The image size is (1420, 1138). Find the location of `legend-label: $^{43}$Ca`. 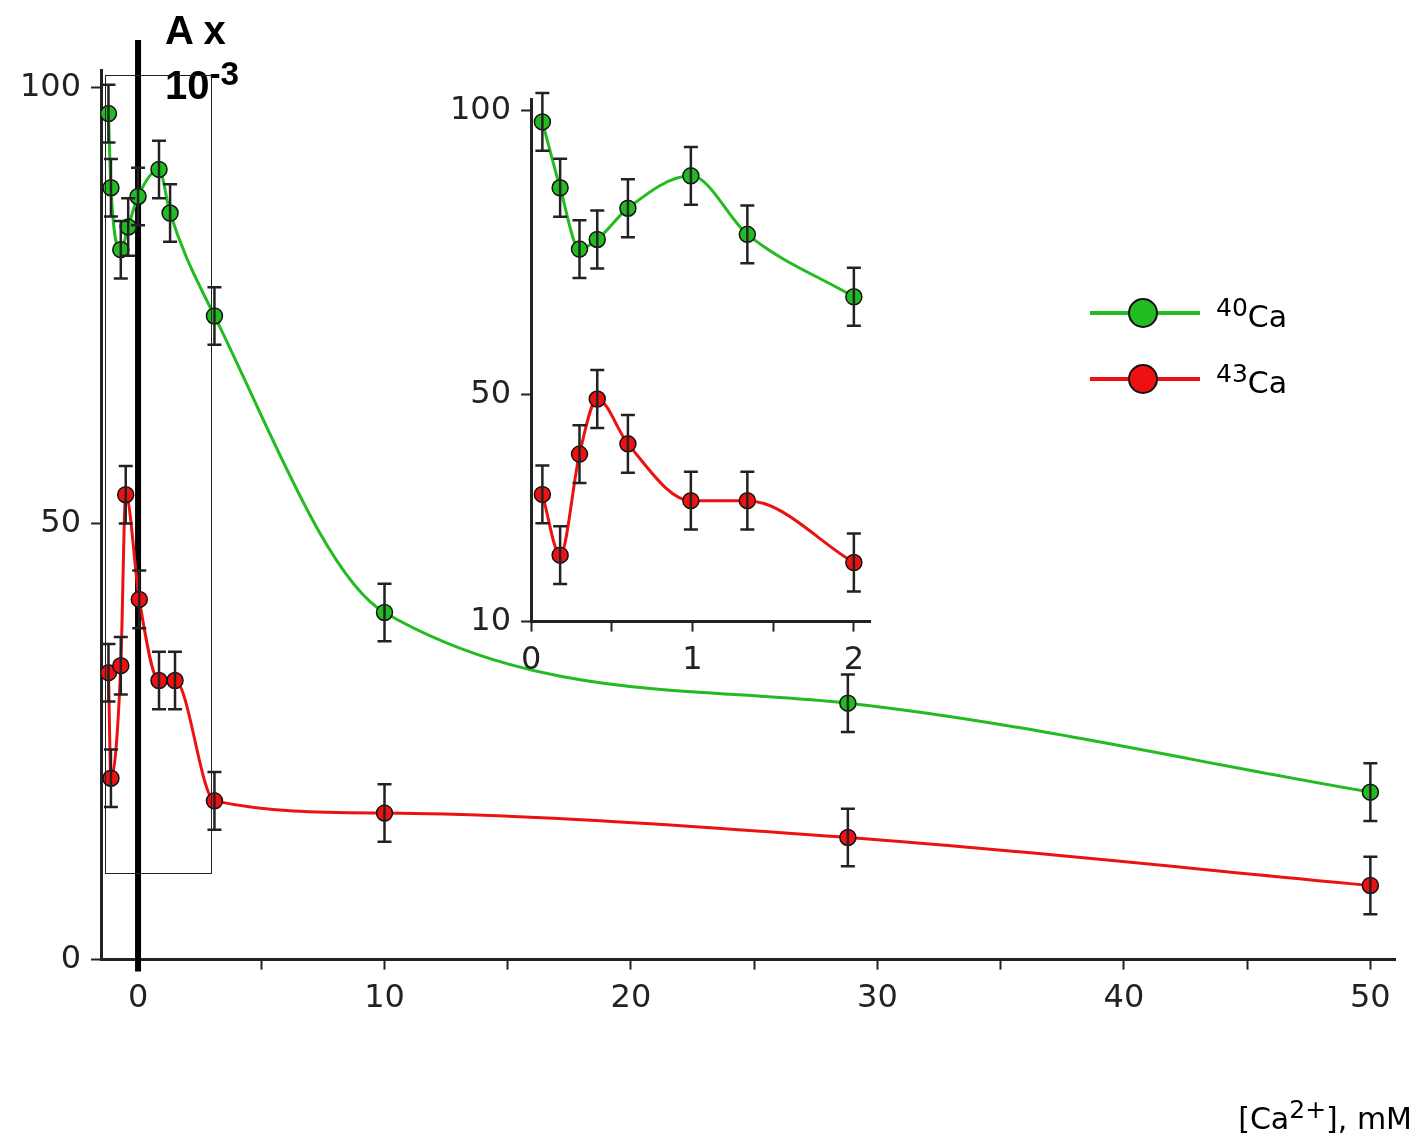

legend-label: $^{43}$Ca is located at coordinates (1252, 379).